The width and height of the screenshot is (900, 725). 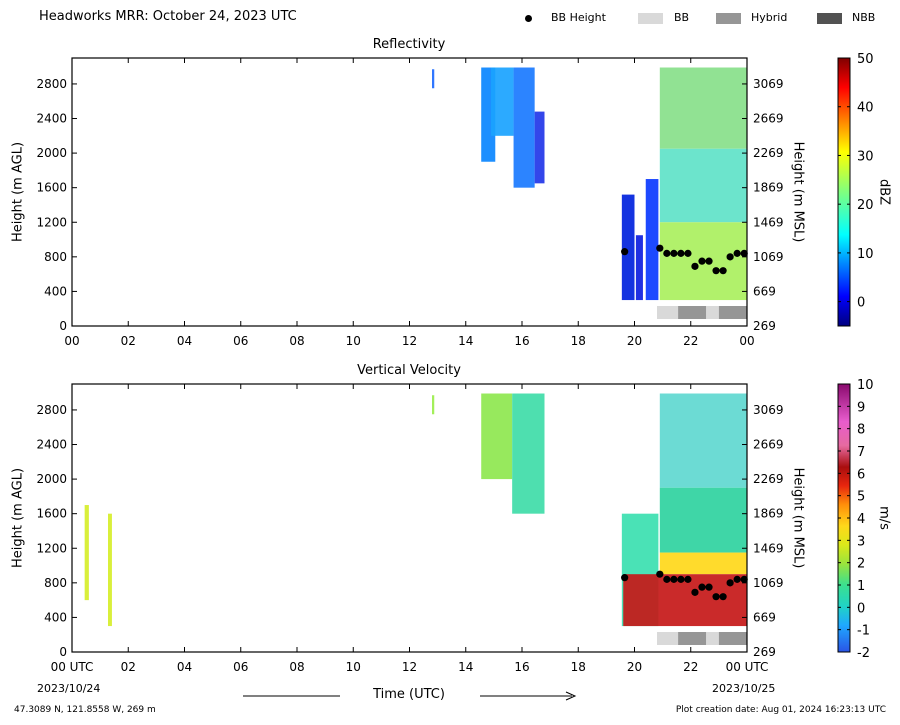 What do you see at coordinates (768, 445) in the screenshot?
I see `y2-tick-label: 2669` at bounding box center [768, 445].